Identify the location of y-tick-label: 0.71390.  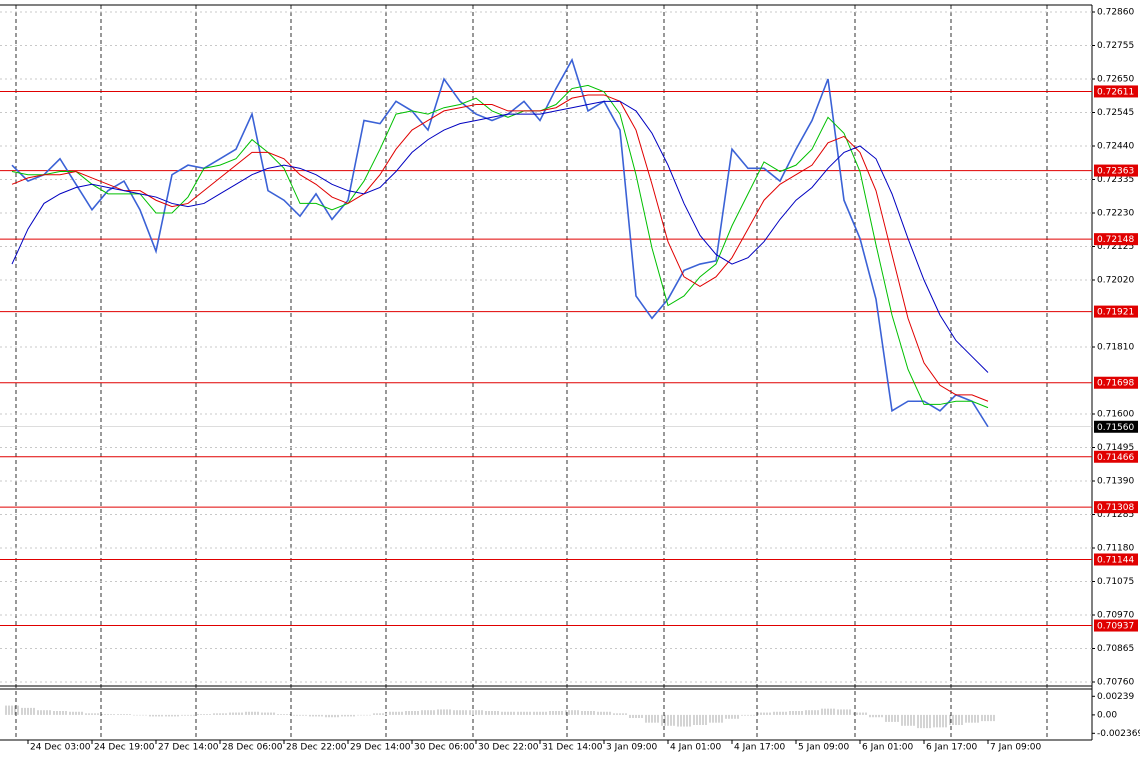
(1115, 482).